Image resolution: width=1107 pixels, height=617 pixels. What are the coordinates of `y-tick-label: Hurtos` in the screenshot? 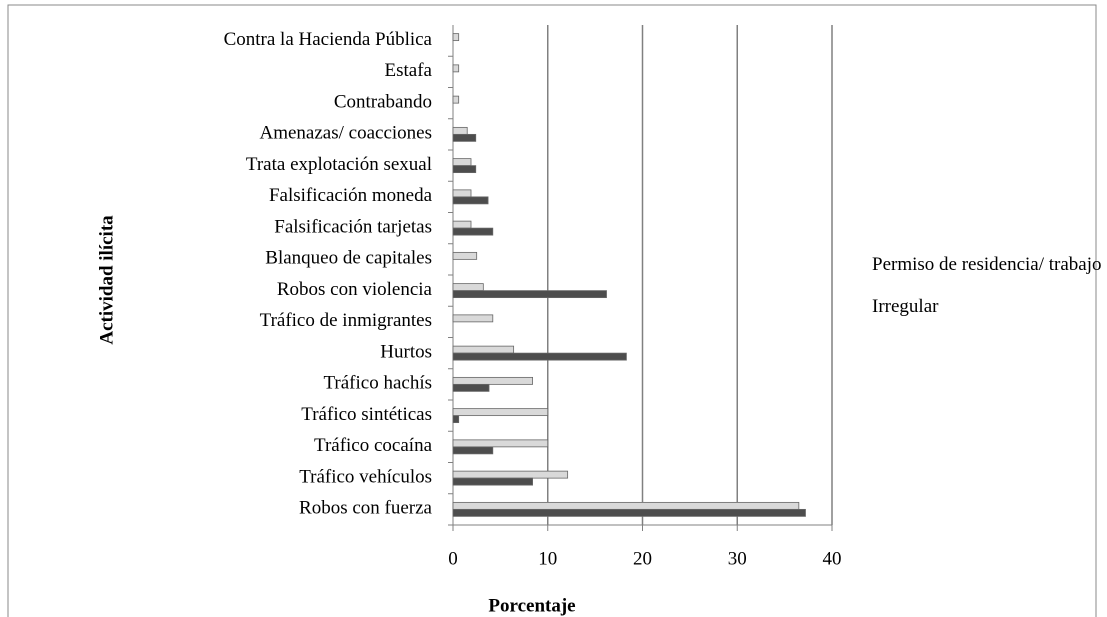 It's located at (406, 351).